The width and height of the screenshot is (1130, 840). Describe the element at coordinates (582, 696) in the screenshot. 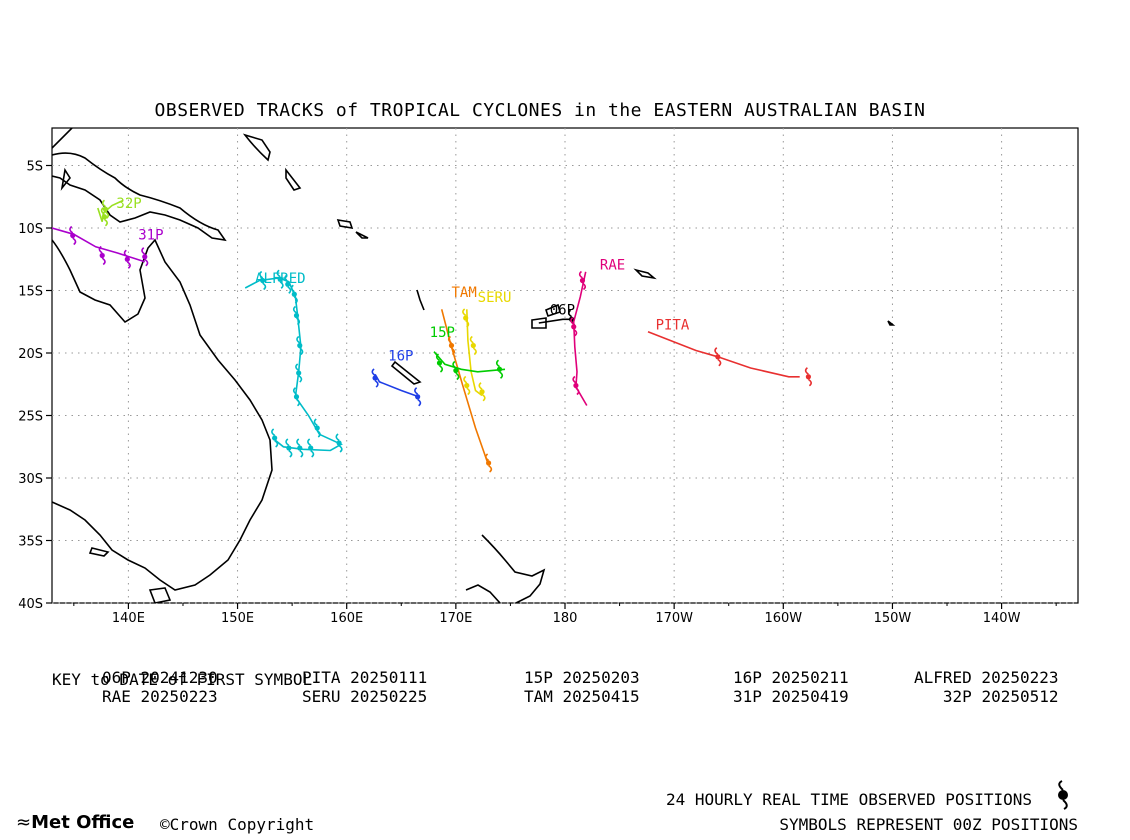

I see `key-entry: TAM 20250415` at that location.